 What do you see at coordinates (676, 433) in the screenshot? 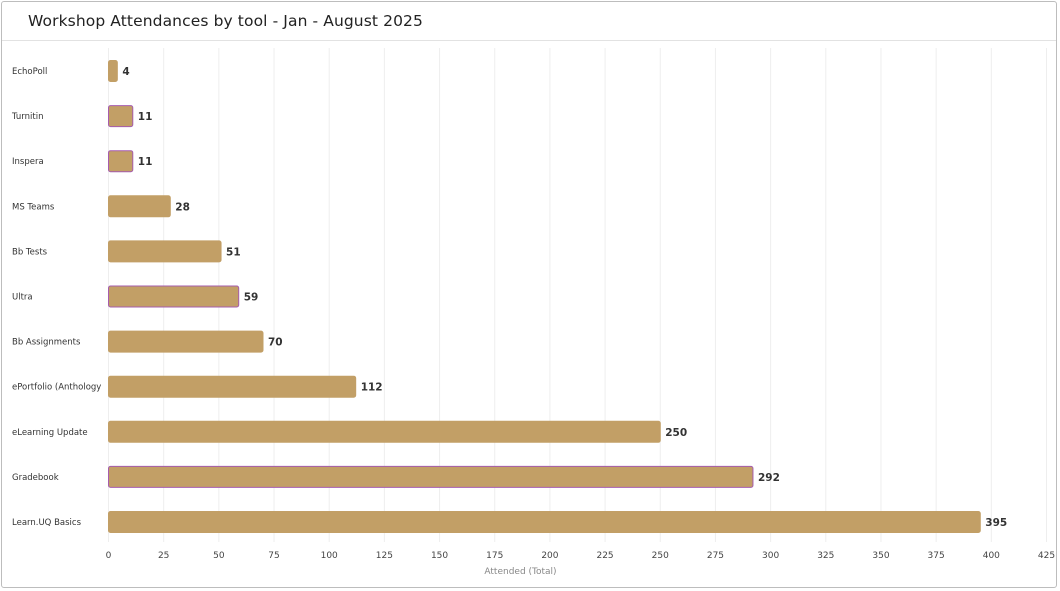
I see `bar-value-label: 250` at bounding box center [676, 433].